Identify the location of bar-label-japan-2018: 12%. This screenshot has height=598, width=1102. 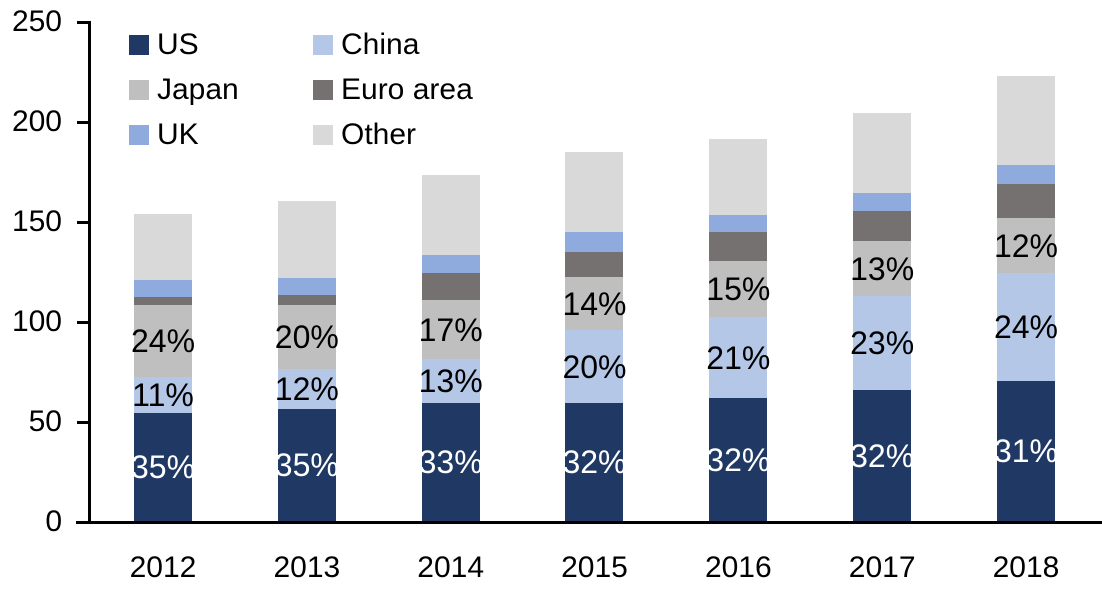
(1025, 245).